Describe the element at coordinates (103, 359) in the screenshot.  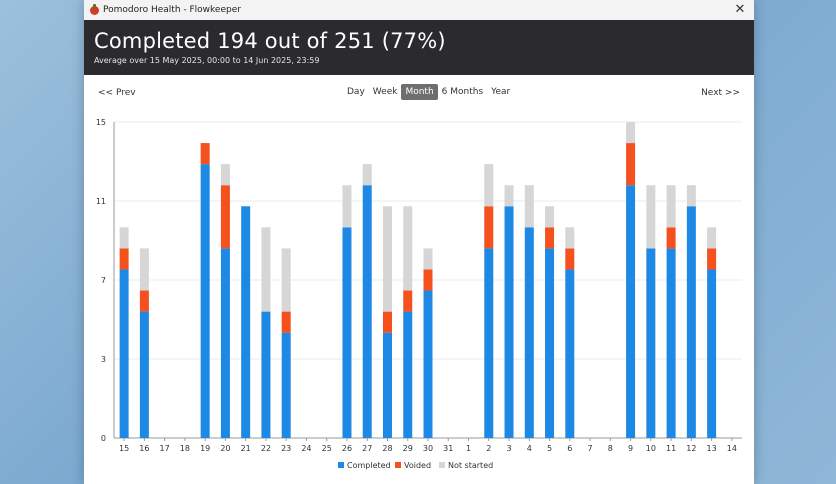
I see `y-tick-label: 3` at that location.